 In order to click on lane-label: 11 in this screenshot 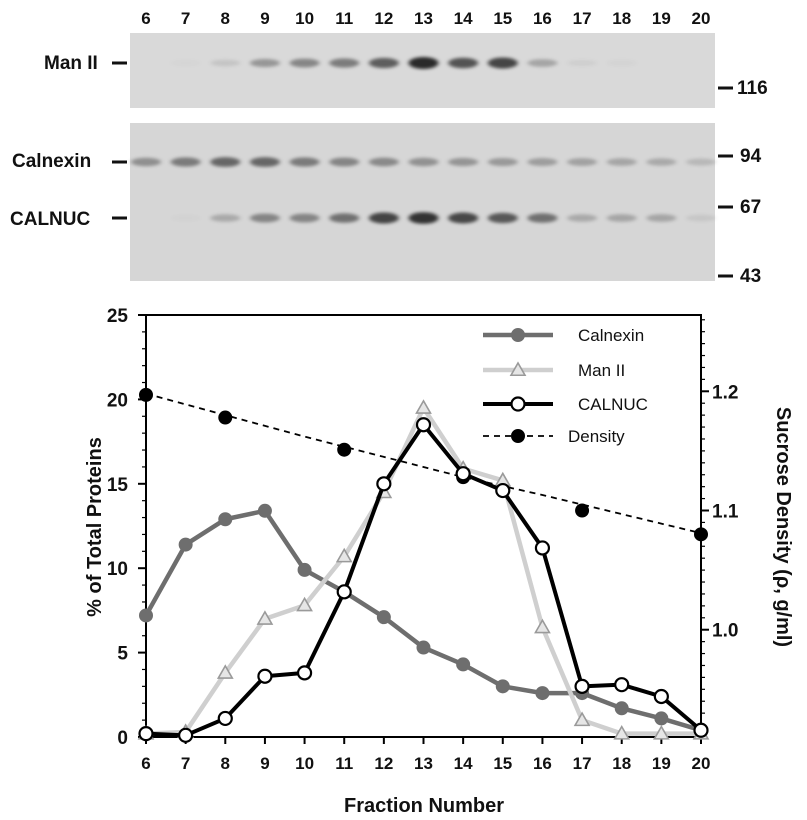, I will do `click(344, 18)`.